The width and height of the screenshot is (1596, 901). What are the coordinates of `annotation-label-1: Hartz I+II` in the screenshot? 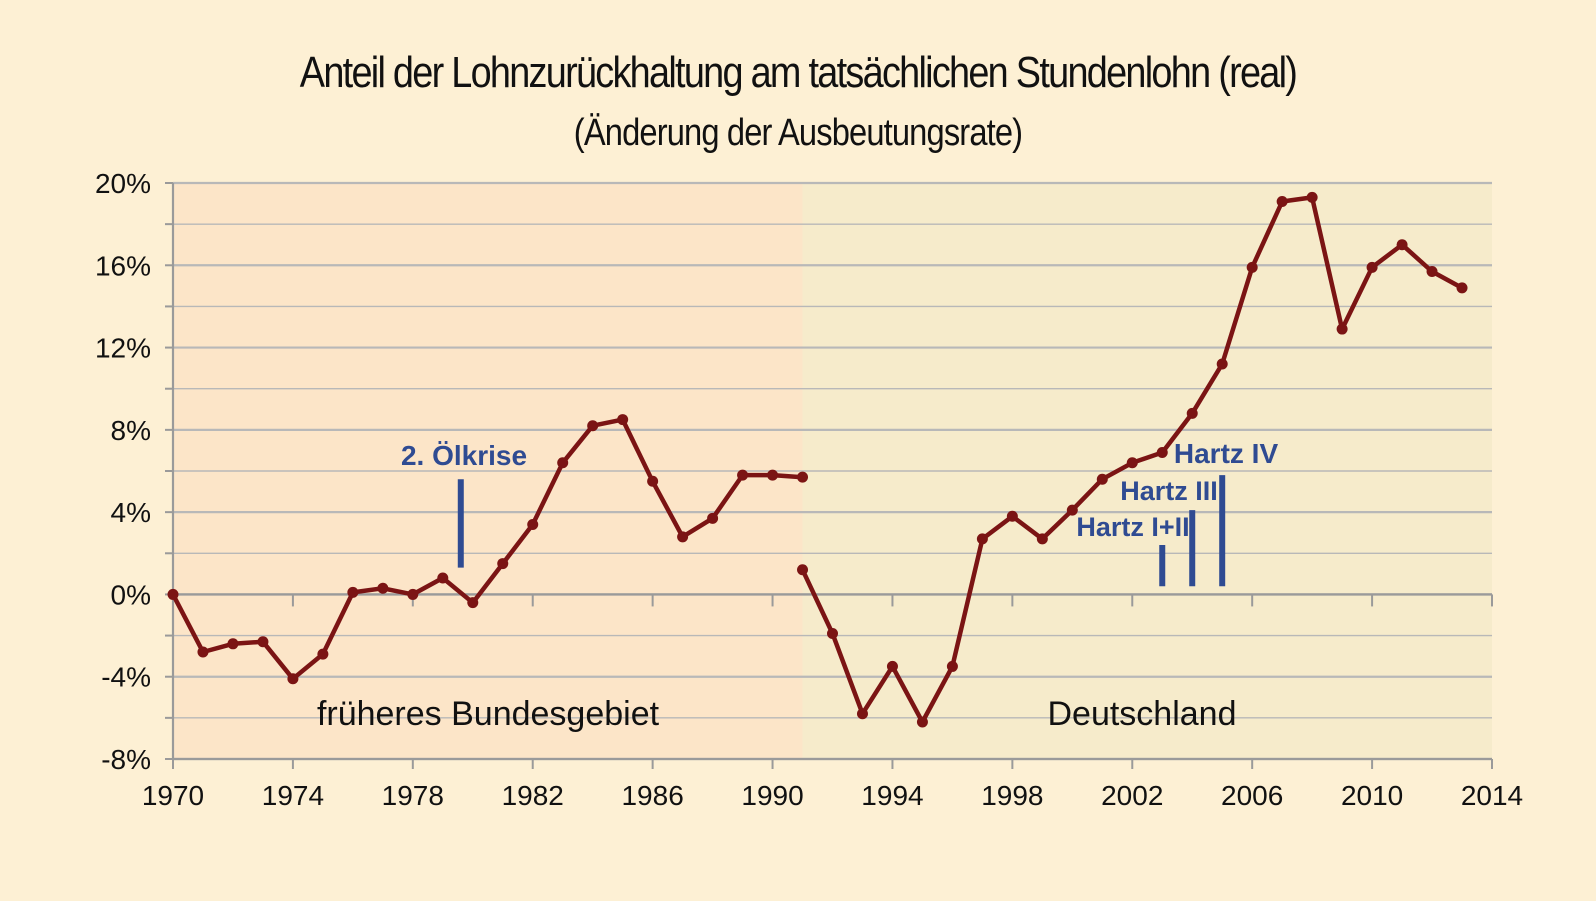 It's located at (1132, 527).